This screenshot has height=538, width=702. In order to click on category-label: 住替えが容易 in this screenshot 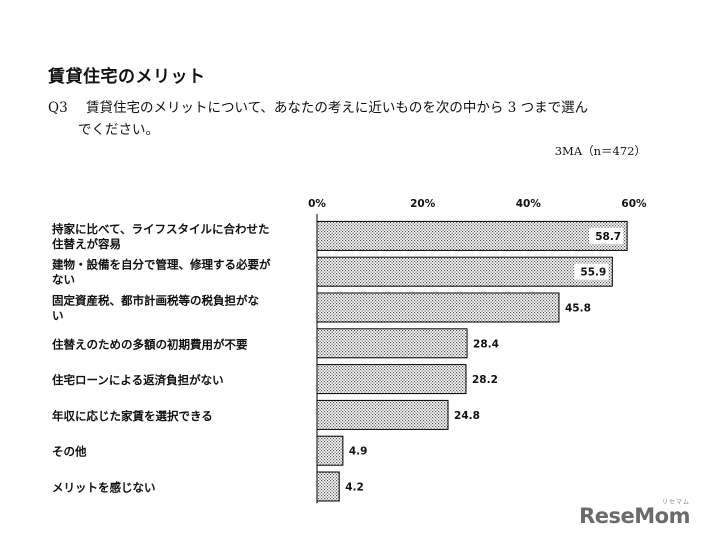, I will do `click(86, 244)`.